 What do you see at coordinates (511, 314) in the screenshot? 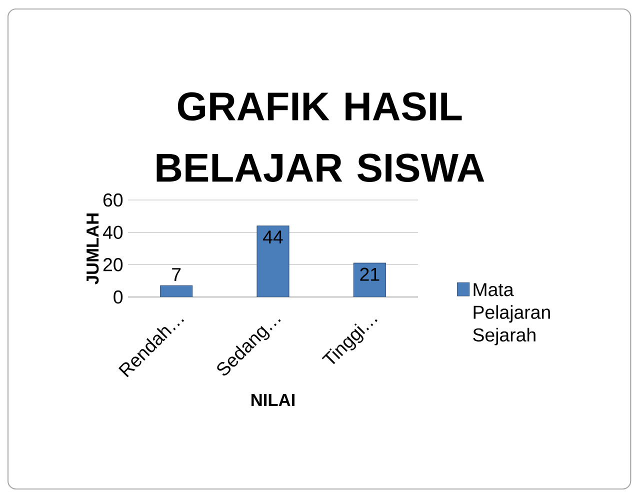
I see `legend-label: Mata Pelajaran Sejarah` at bounding box center [511, 314].